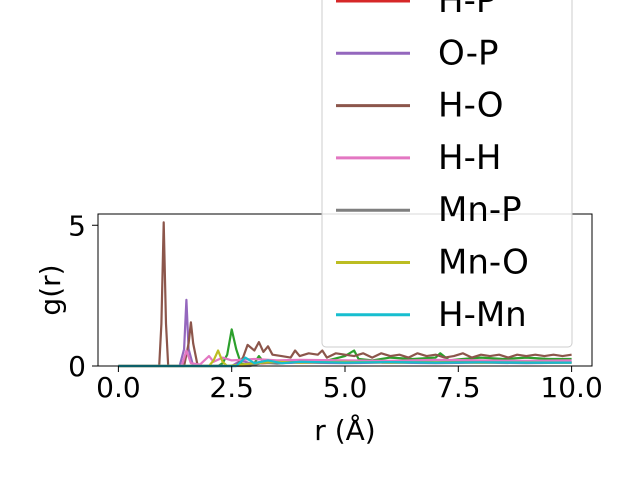  What do you see at coordinates (345, 387) in the screenshot?
I see `x-tick-label: 5.0` at bounding box center [345, 387].